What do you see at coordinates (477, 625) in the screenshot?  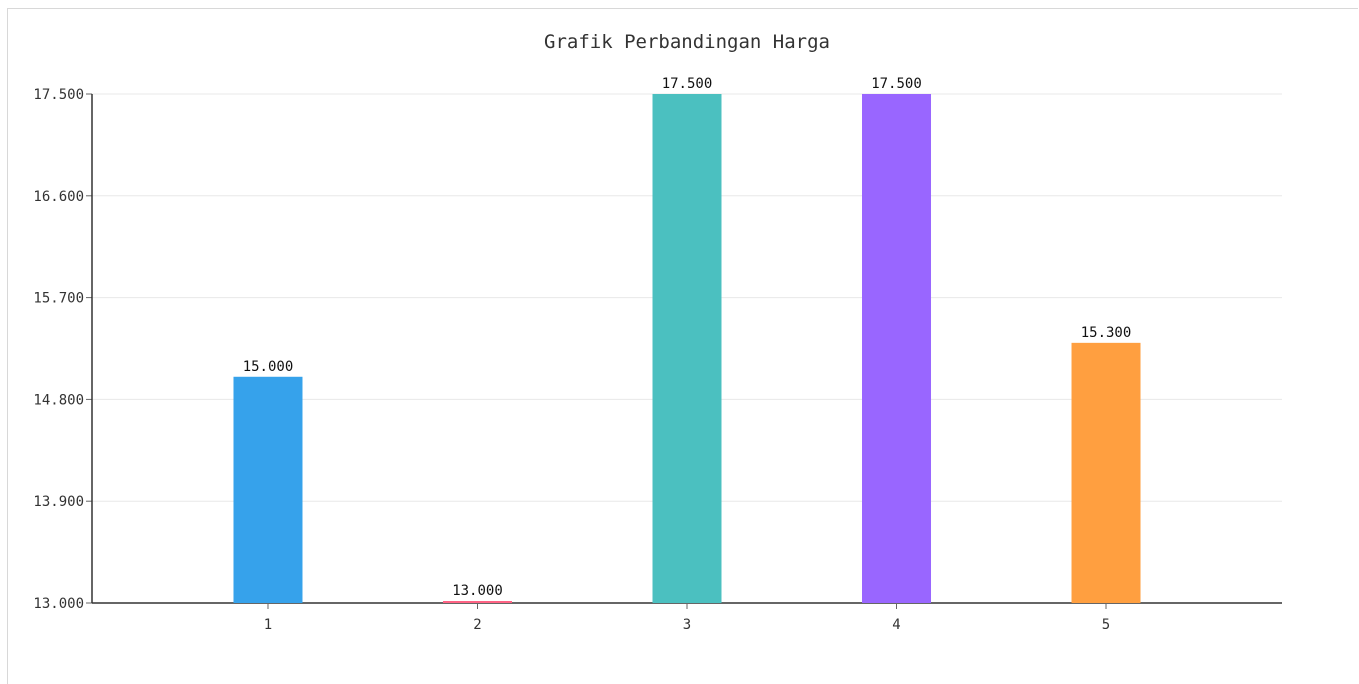 I see `x-tick-label: 2` at bounding box center [477, 625].